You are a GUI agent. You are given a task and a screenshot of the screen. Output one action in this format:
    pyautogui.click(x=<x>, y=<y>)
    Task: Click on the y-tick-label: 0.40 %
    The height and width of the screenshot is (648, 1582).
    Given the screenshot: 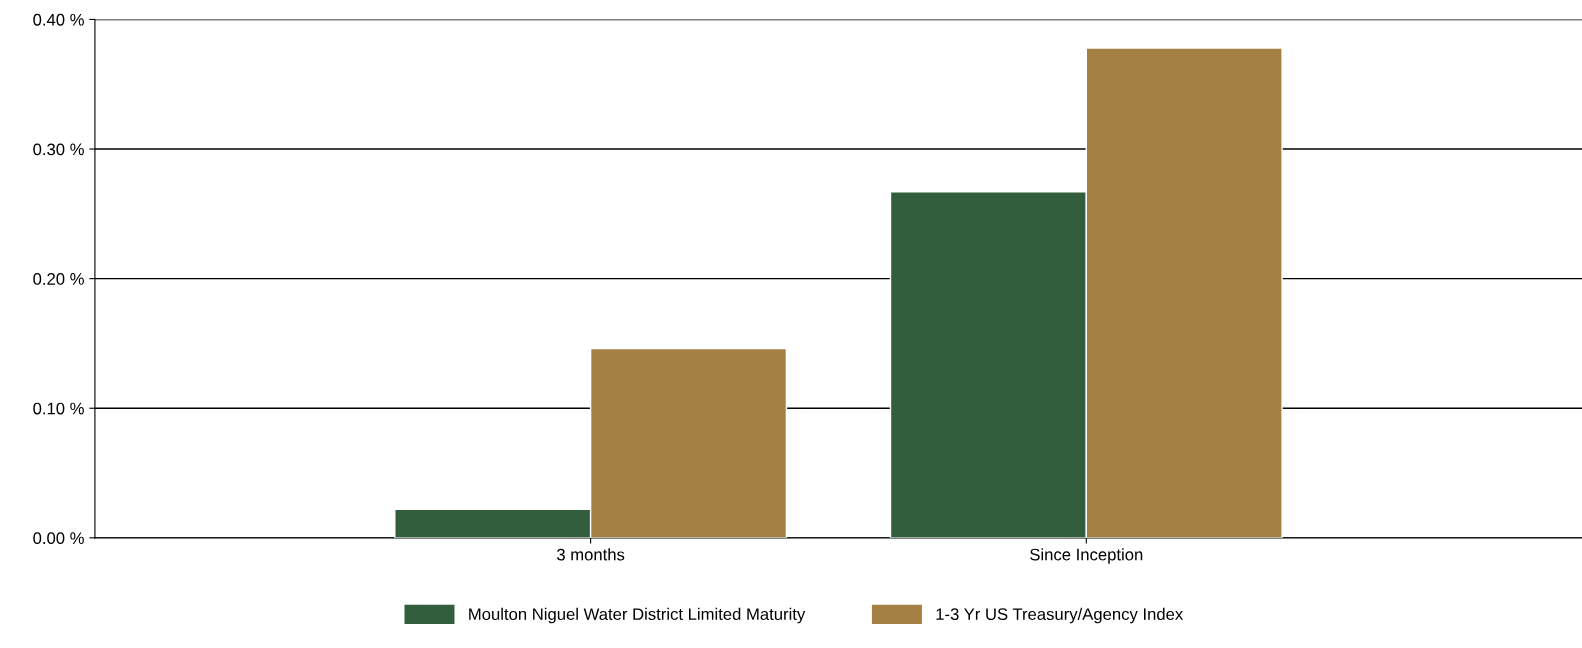 What is the action you would take?
    pyautogui.click(x=58, y=19)
    